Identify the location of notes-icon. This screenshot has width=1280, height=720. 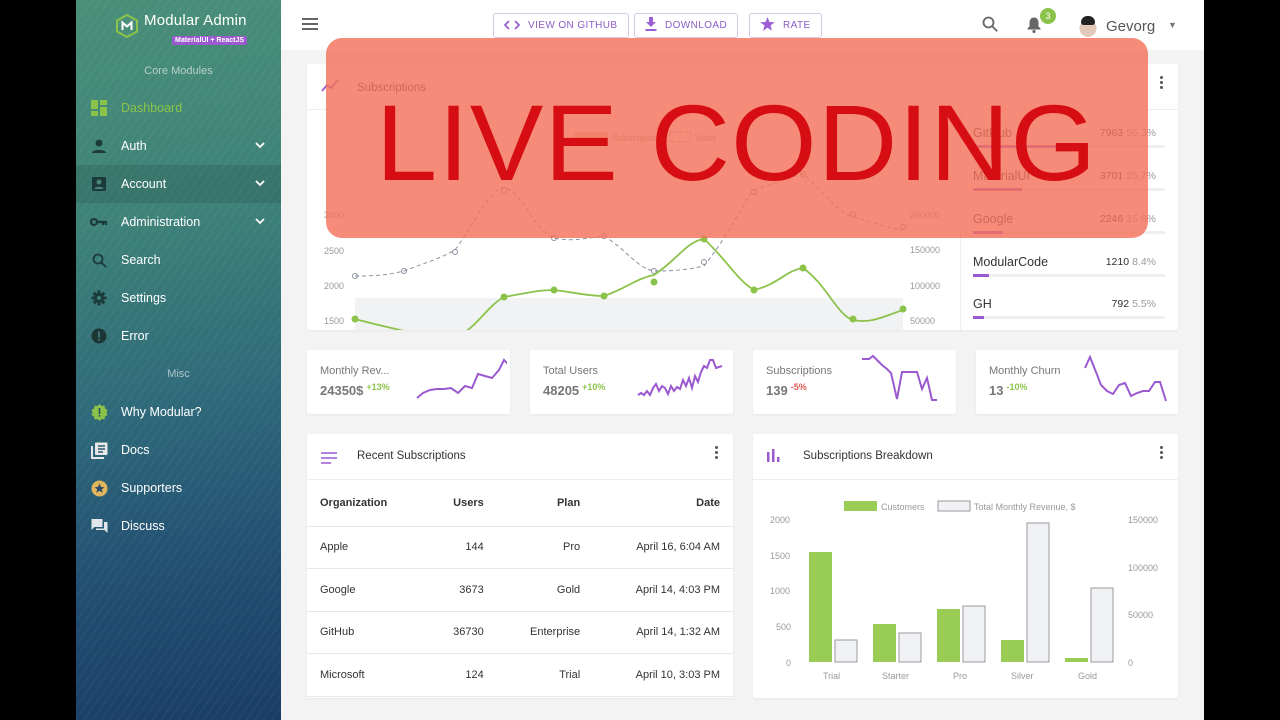
(329, 460).